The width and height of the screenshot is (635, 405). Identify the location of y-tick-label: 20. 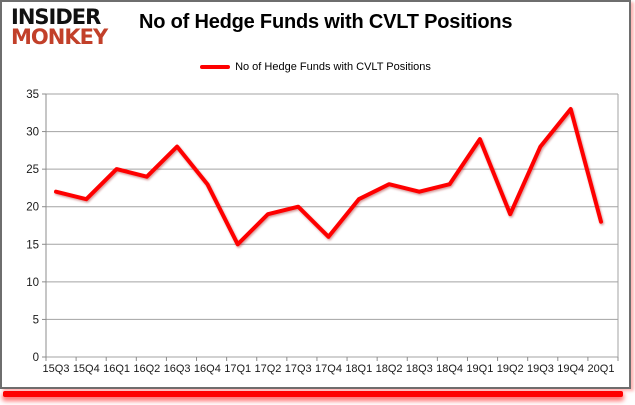
(32, 208).